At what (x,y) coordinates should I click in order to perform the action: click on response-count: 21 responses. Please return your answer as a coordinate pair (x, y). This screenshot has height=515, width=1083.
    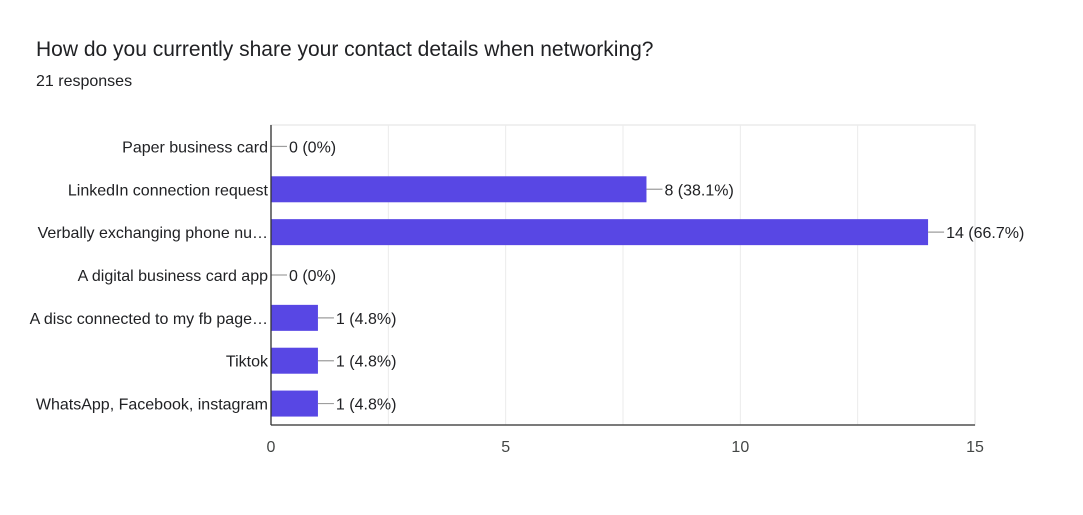
    Looking at the image, I should click on (84, 81).